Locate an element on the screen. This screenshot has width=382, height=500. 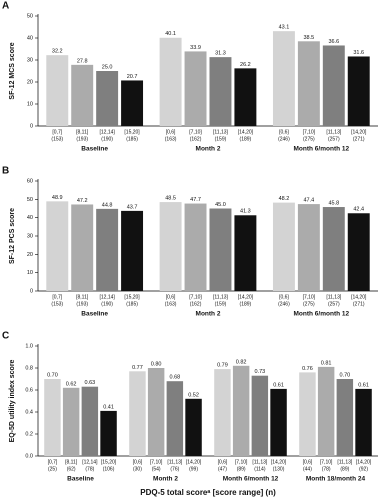
n-label: (162) is located at coordinates (196, 139).